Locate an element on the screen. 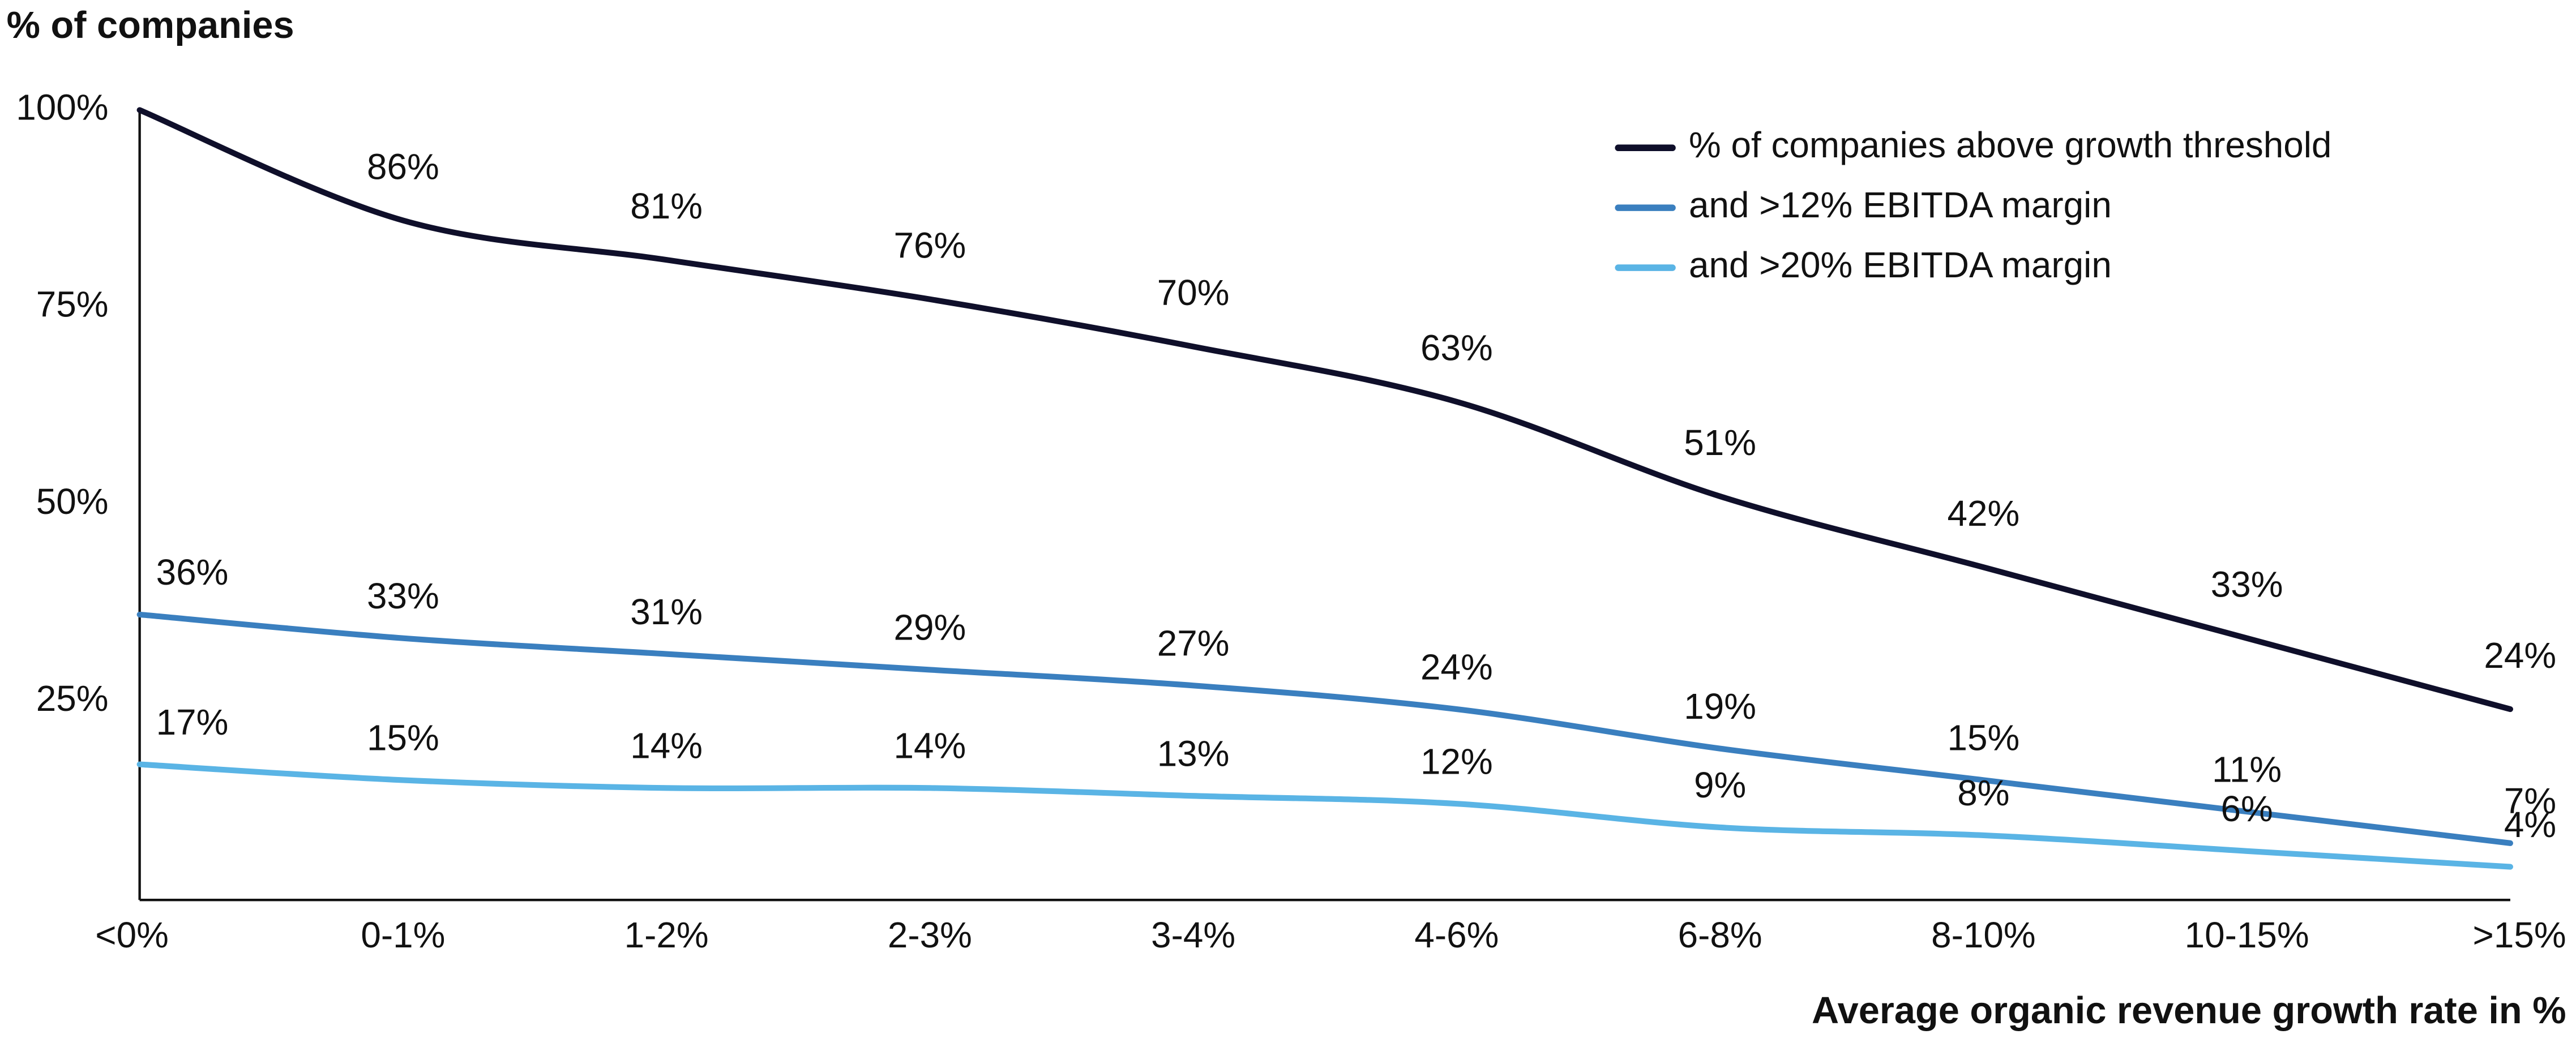 This screenshot has width=2576, height=1047. data-label: 31% is located at coordinates (666, 611).